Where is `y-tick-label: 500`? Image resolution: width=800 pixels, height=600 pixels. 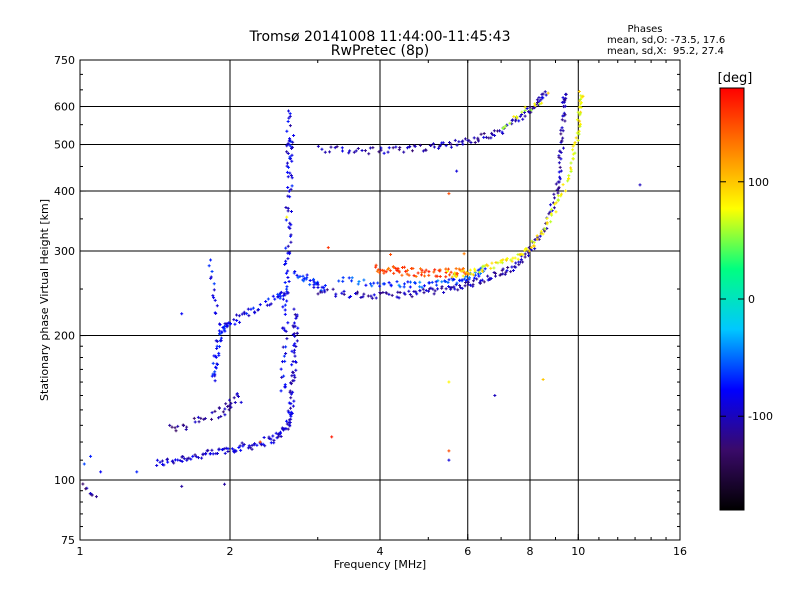 y-tick-label: 500 is located at coordinates (64, 145).